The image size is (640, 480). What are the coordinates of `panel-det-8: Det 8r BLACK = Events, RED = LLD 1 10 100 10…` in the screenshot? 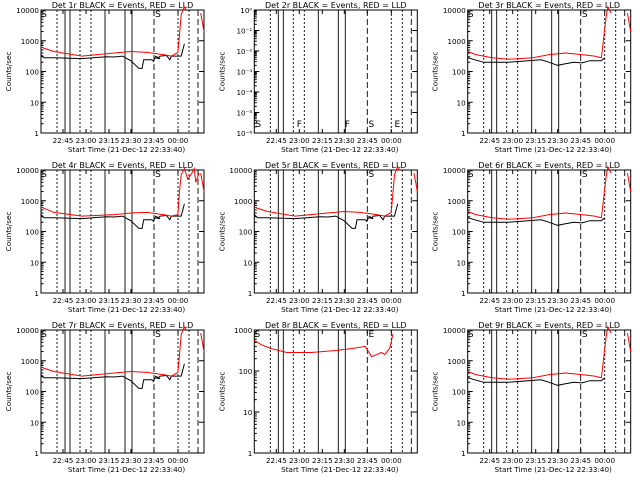 It's located at (317, 397).